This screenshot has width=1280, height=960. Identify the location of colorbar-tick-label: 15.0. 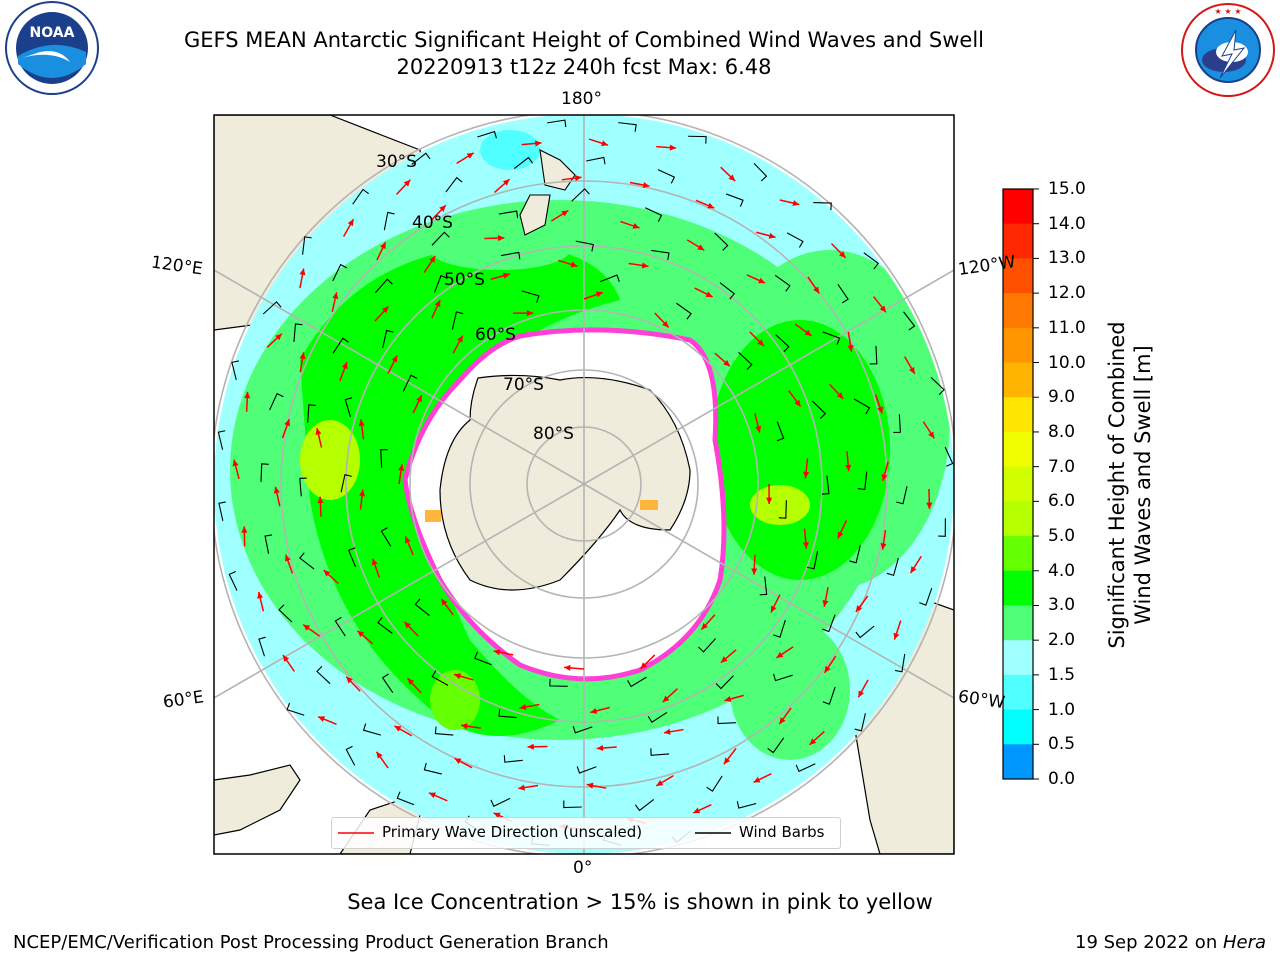
(1067, 189).